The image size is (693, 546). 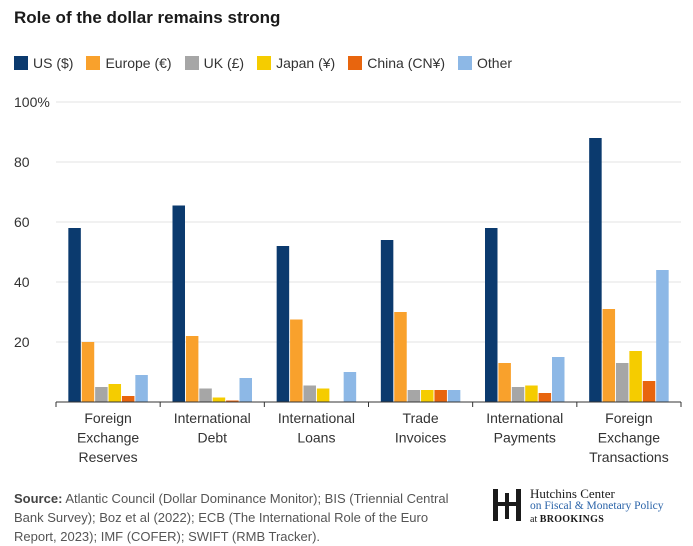 I want to click on logo-line-1: Hutchins Center, so click(x=572, y=493).